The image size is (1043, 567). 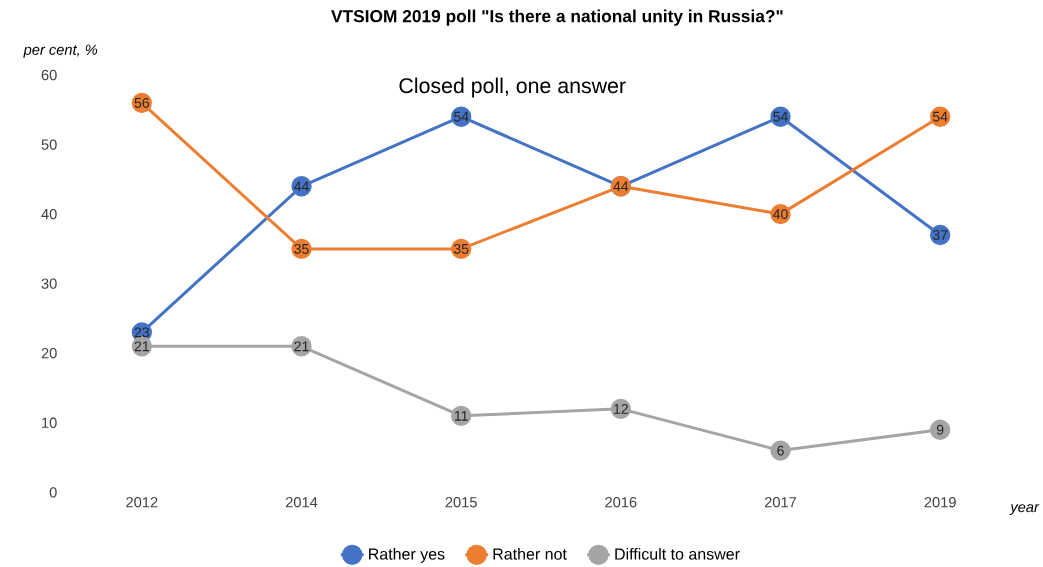 What do you see at coordinates (940, 502) in the screenshot?
I see `x-tick-label: 2019` at bounding box center [940, 502].